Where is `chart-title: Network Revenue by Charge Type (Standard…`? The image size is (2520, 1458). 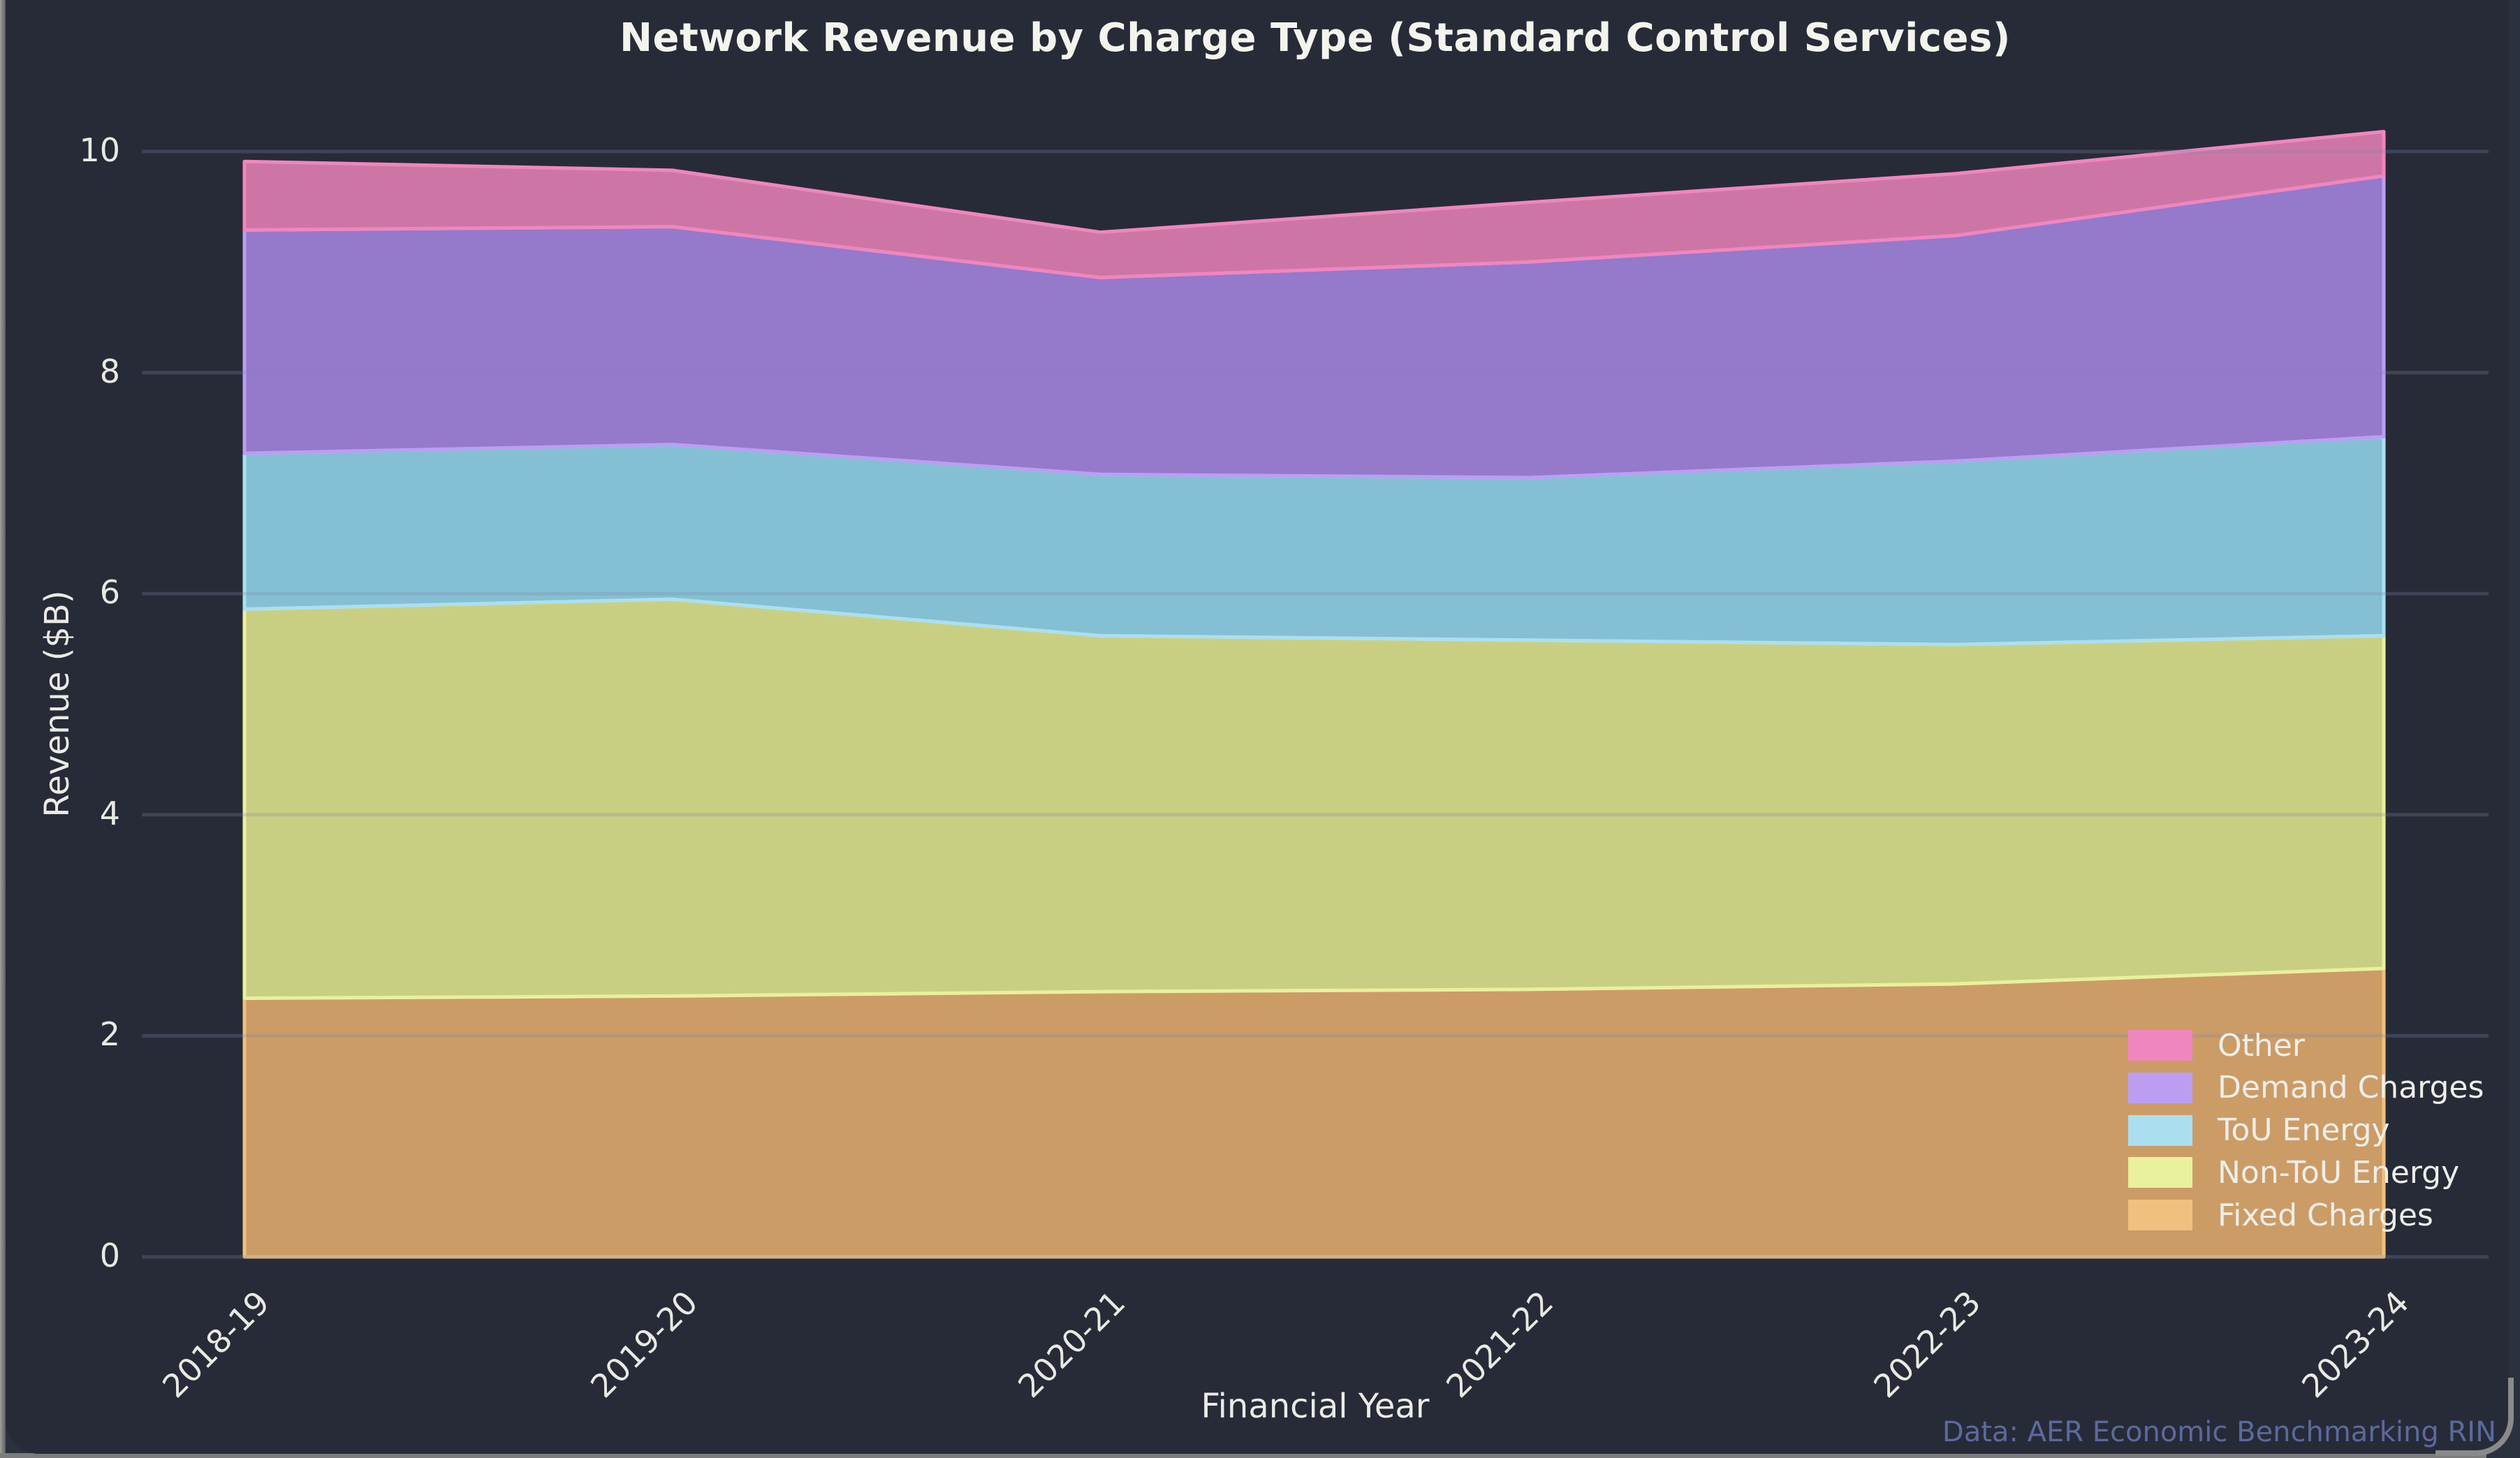
chart-title: Network Revenue by Charge Type (Standard… is located at coordinates (1316, 38).